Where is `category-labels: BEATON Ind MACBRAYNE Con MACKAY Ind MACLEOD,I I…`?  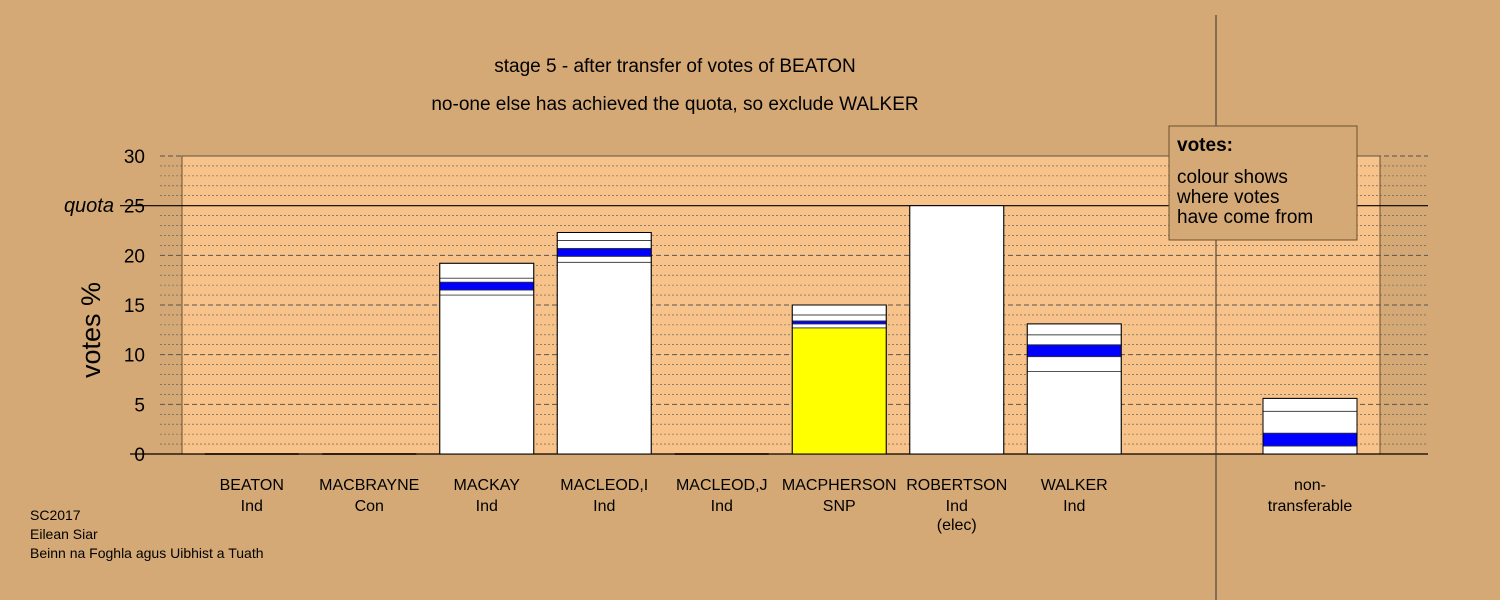
category-labels: BEATON Ind MACBRAYNE Con MACKAY Ind MACLEOD,I I… is located at coordinates (786, 505).